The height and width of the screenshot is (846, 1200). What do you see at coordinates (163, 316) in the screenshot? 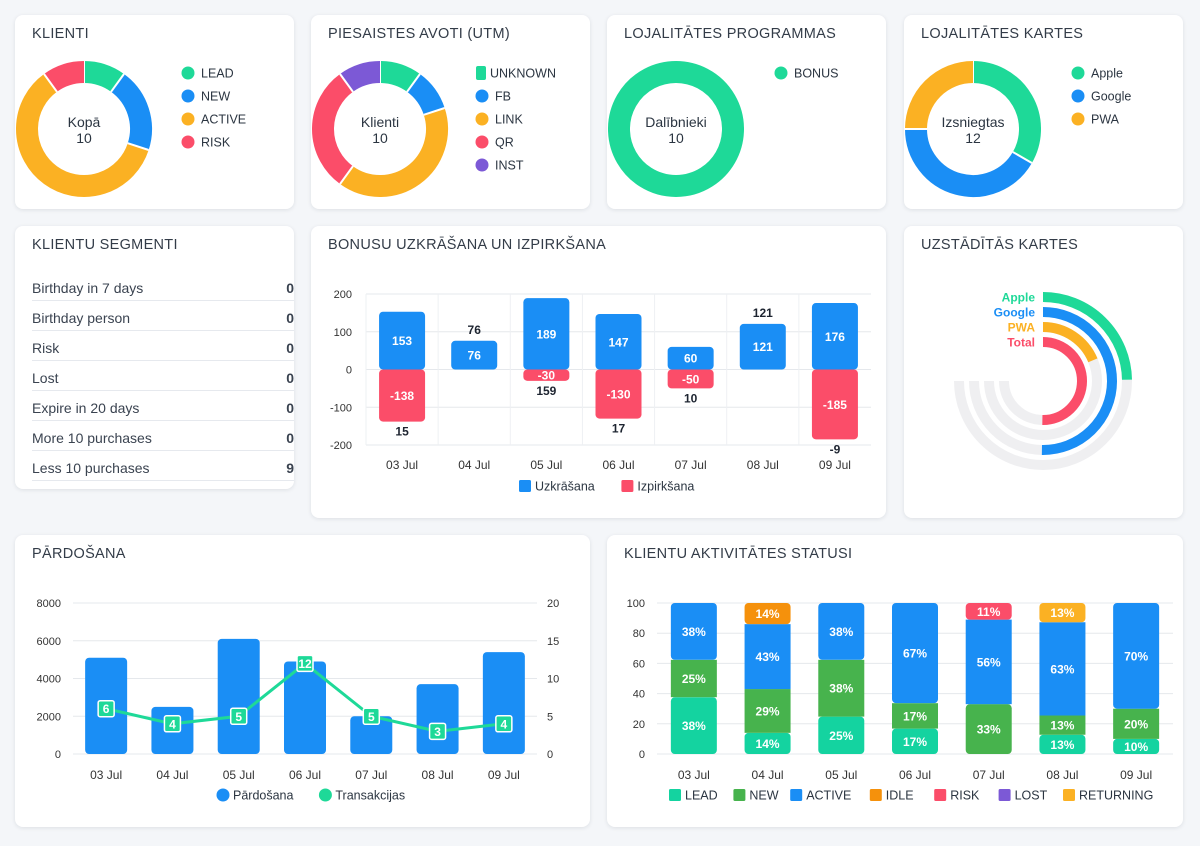
I see `segment-row: Birthday person 0` at bounding box center [163, 316].